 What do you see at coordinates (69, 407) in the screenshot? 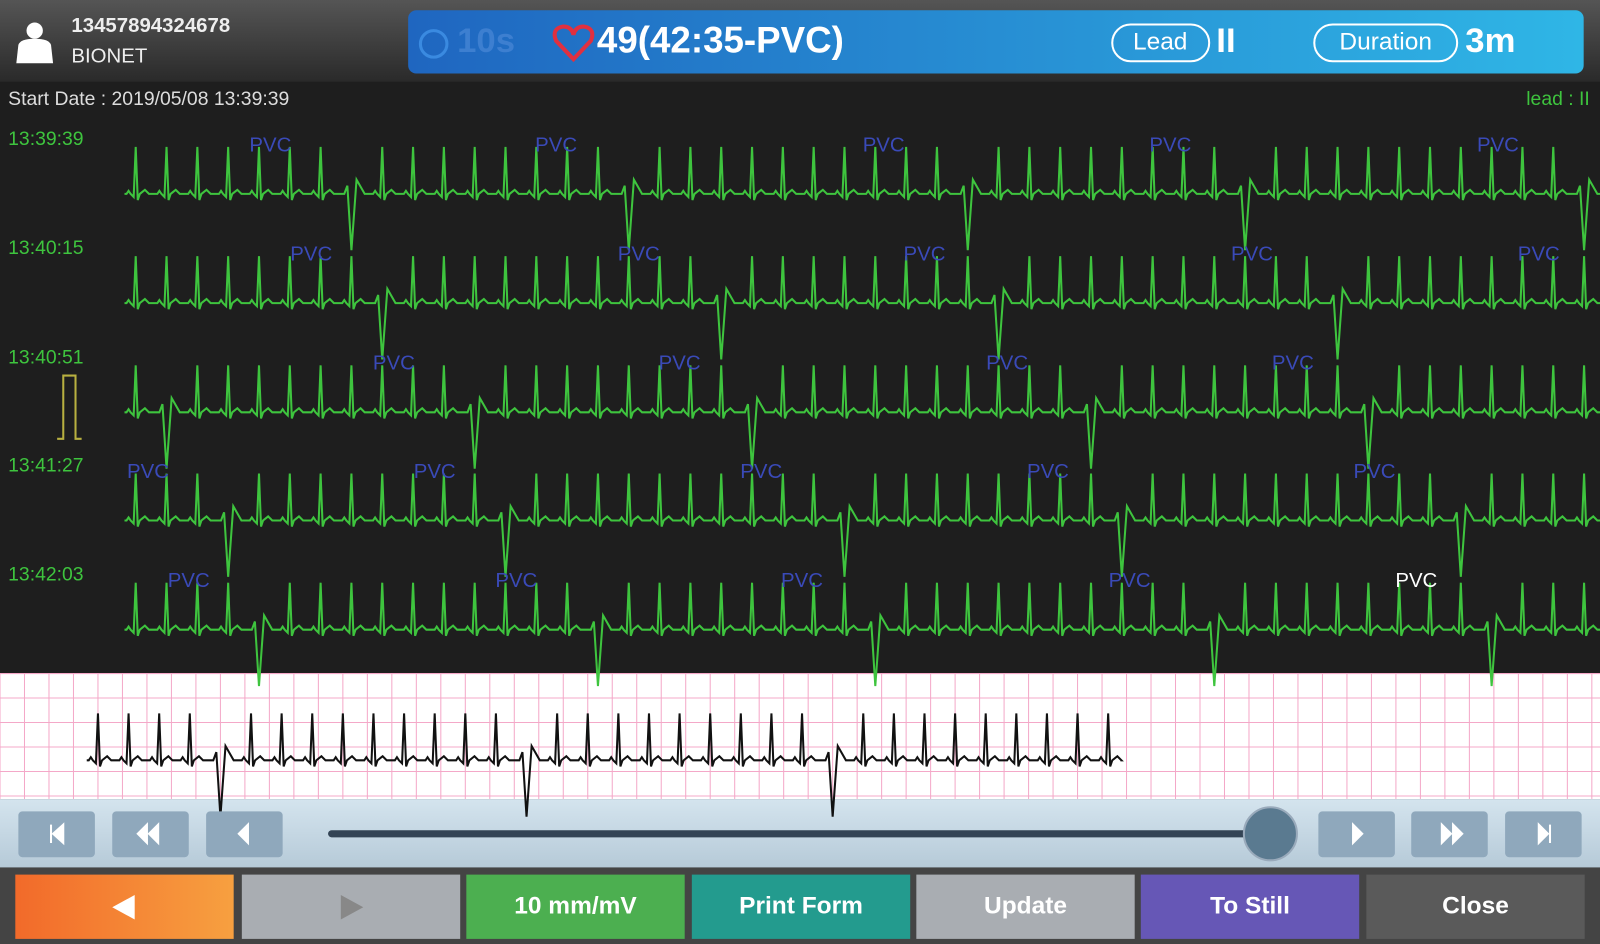
I see `calibration-pulse` at bounding box center [69, 407].